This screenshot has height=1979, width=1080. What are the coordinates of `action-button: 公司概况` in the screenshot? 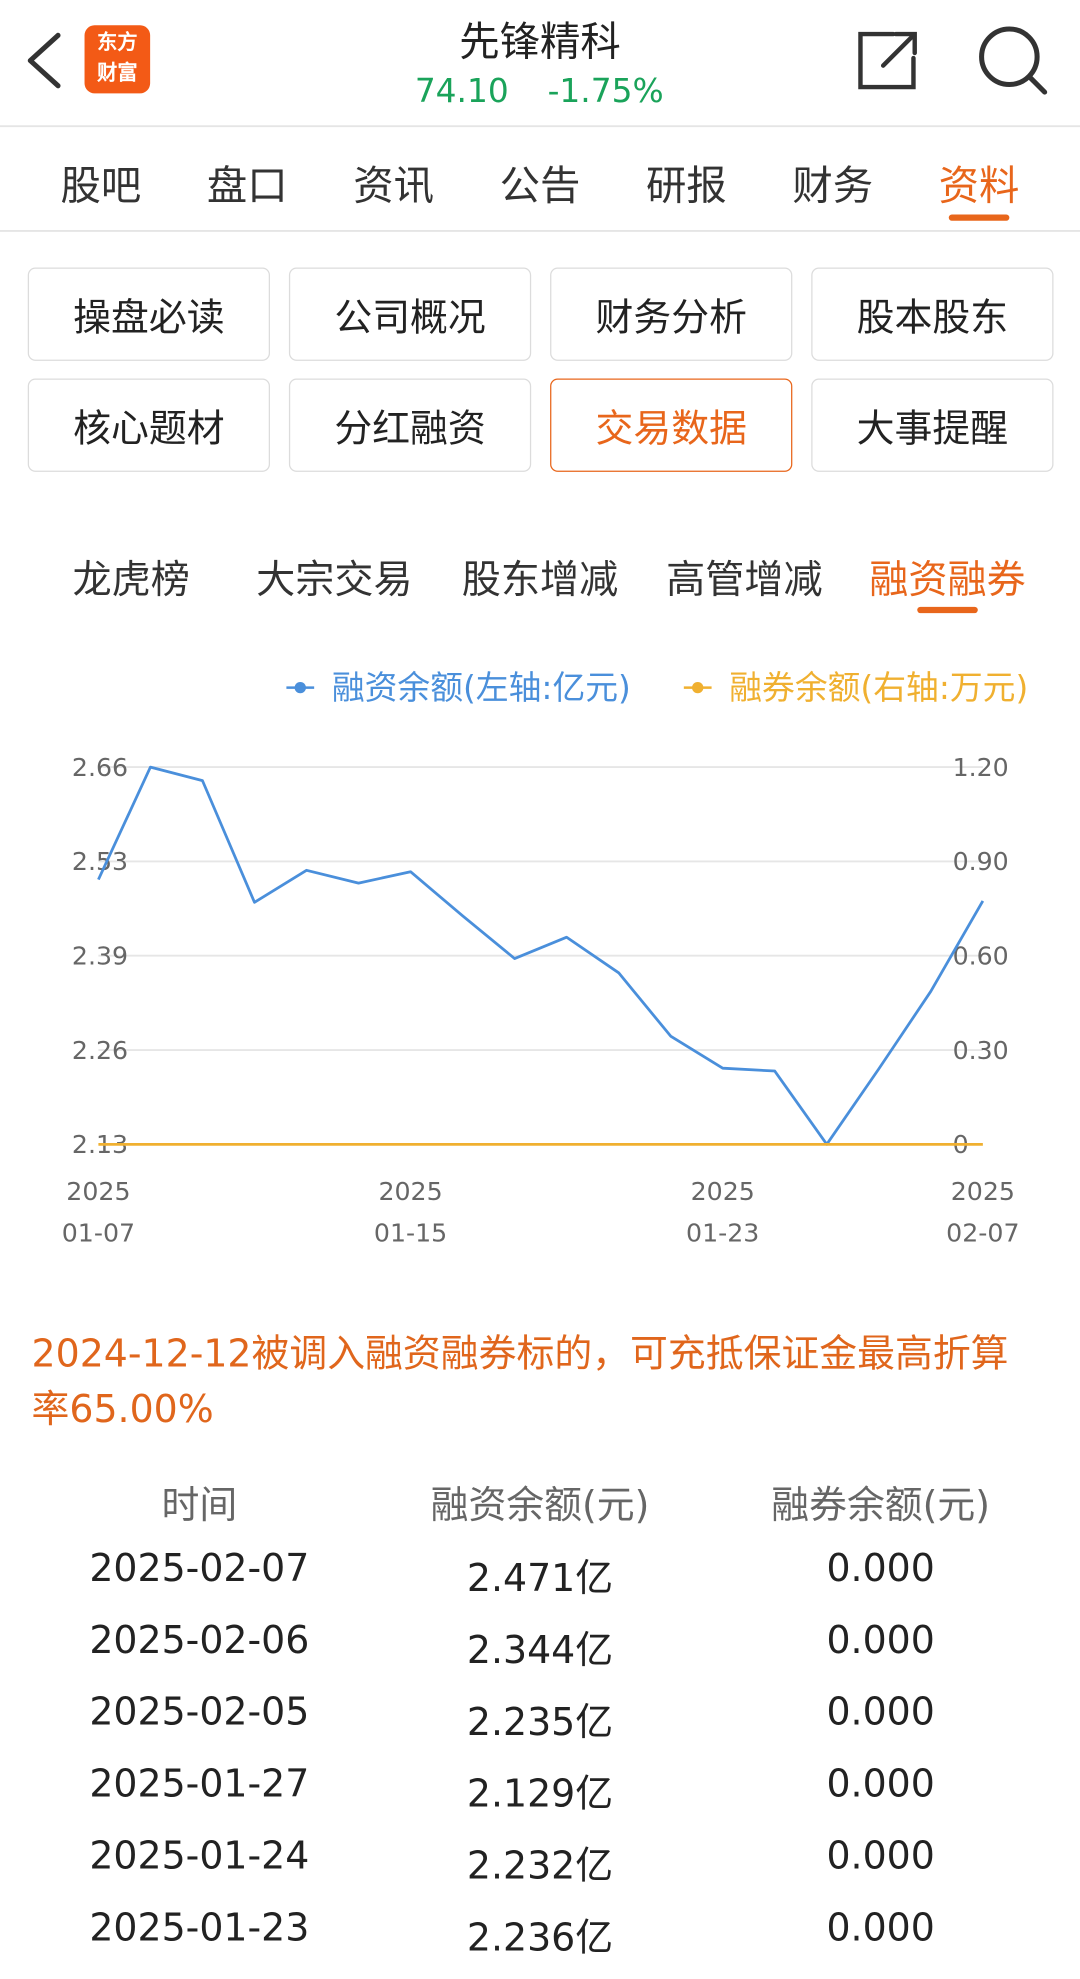 It's located at (410, 314).